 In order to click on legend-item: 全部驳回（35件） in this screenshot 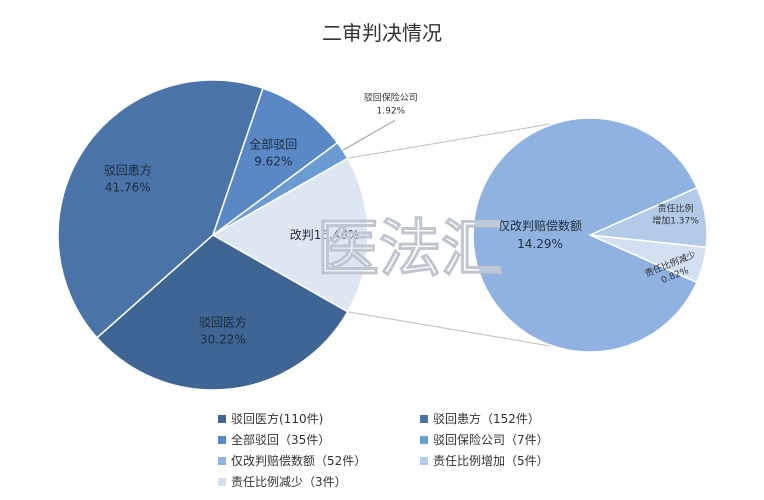, I will do `click(274, 439)`.